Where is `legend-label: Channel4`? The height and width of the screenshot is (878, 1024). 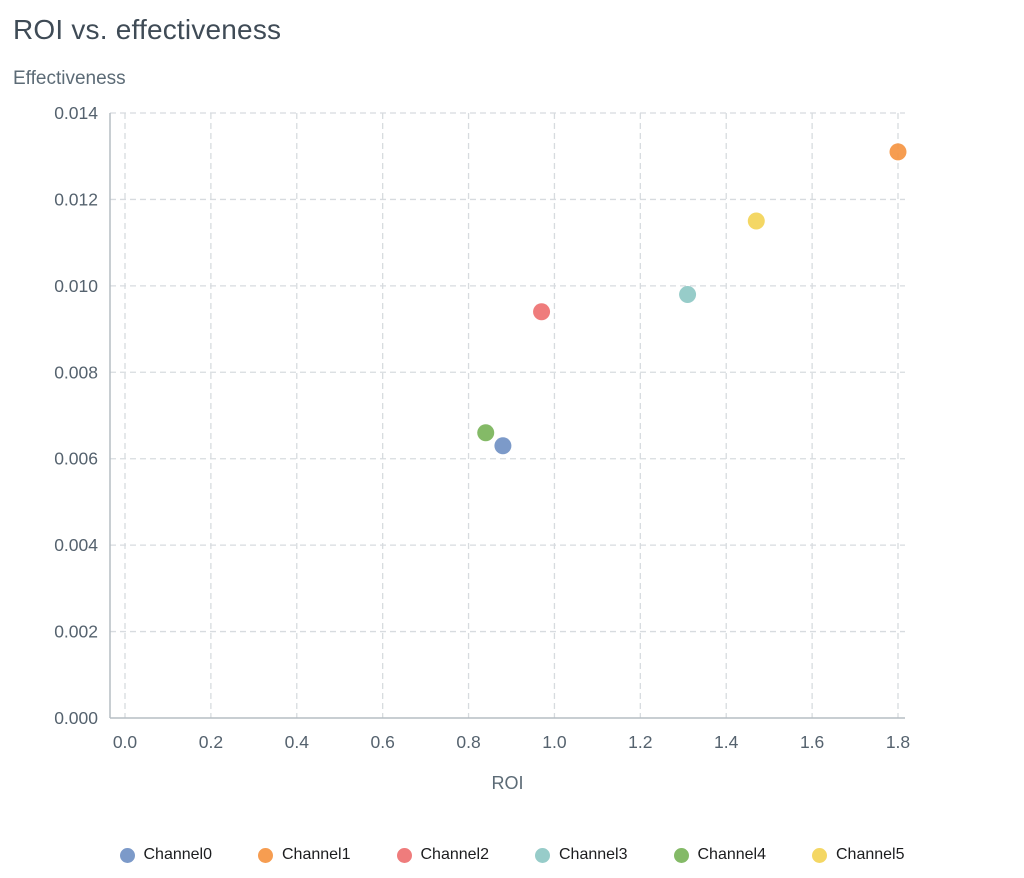
legend-label: Channel4 is located at coordinates (732, 854).